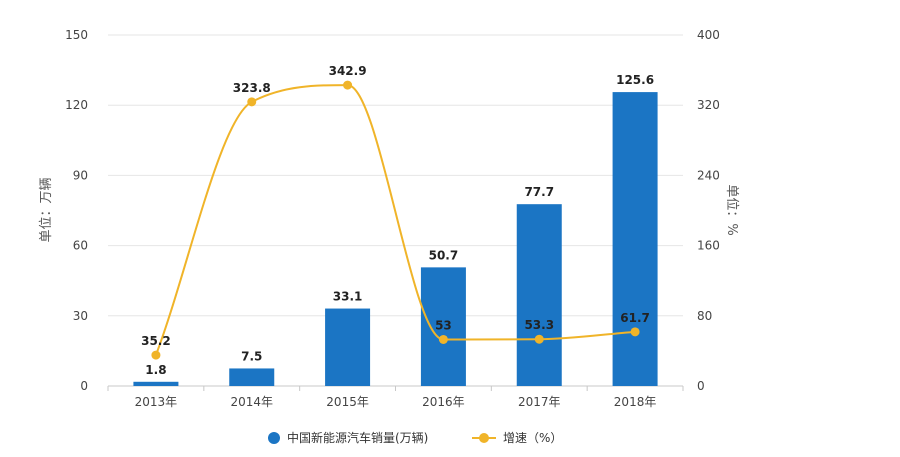  I want to click on x-tick-label: 2017年, so click(539, 402).